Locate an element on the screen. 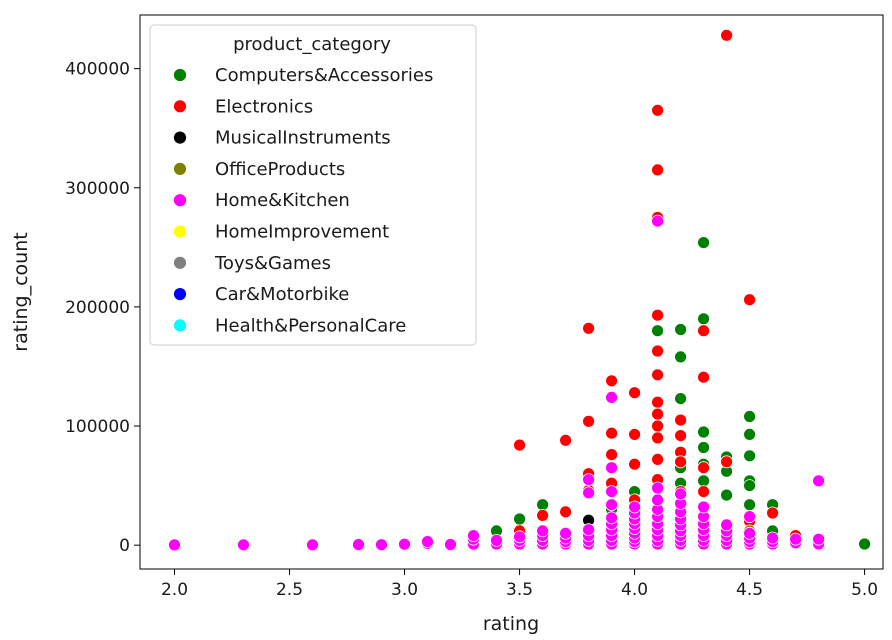 This screenshot has width=892, height=640. x-tick-label: 3.0 is located at coordinates (404, 590).